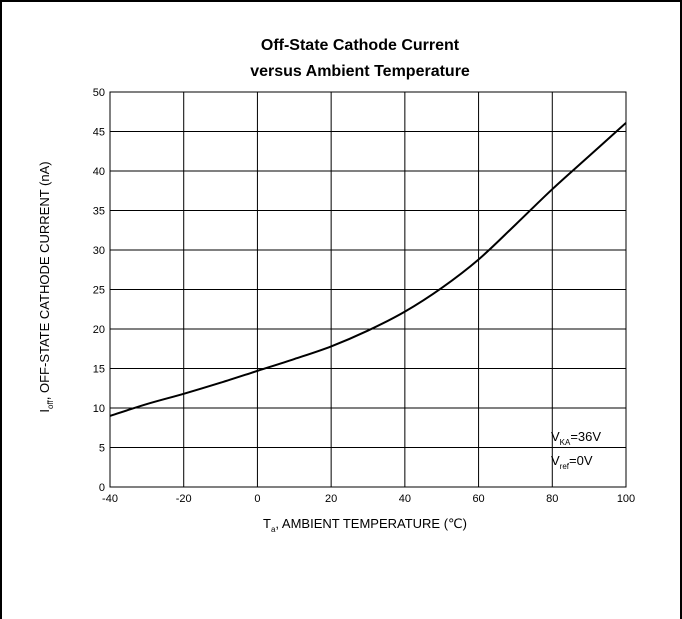  What do you see at coordinates (360, 71) in the screenshot?
I see `chart-title-line-2: versus Ambient Temperature` at bounding box center [360, 71].